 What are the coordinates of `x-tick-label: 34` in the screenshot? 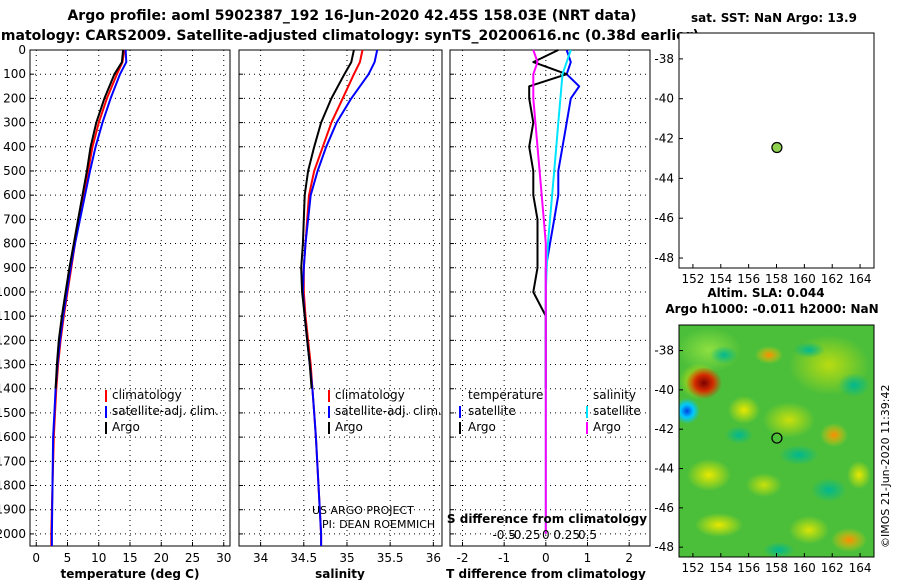 It's located at (260, 558).